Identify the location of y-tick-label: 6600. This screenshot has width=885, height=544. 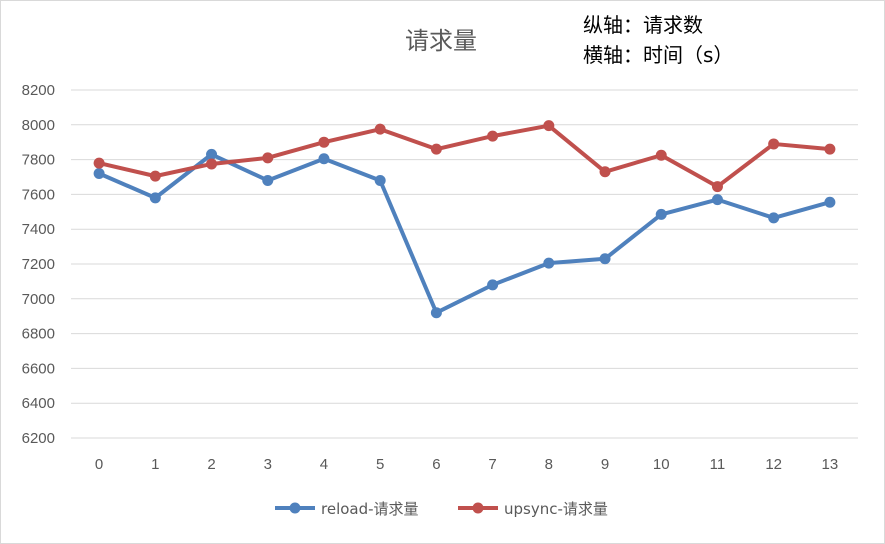
(38, 368).